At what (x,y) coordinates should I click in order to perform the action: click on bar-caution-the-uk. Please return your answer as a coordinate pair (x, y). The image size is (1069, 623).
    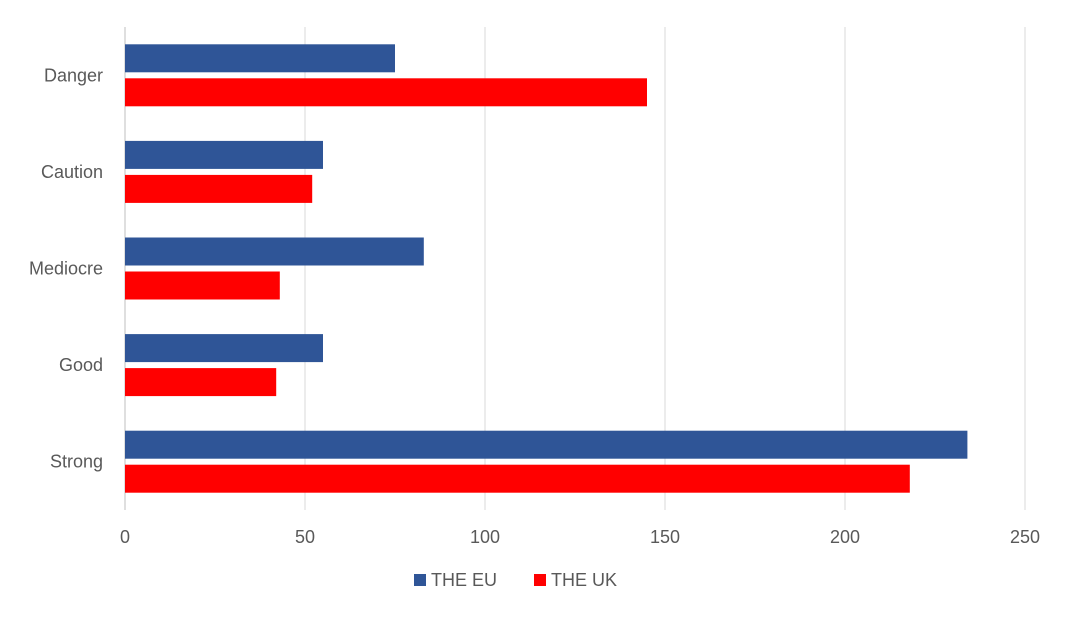
    Looking at the image, I should click on (219, 188).